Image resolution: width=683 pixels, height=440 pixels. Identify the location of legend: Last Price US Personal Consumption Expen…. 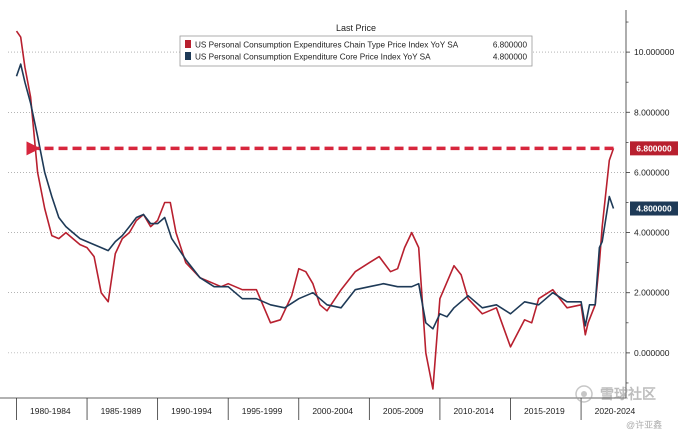
(356, 45).